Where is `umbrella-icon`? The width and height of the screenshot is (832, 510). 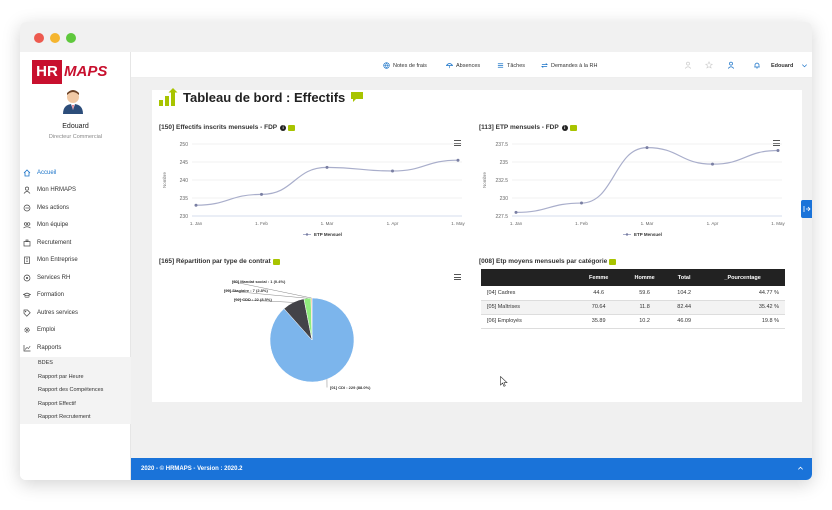 umbrella-icon is located at coordinates (449, 66).